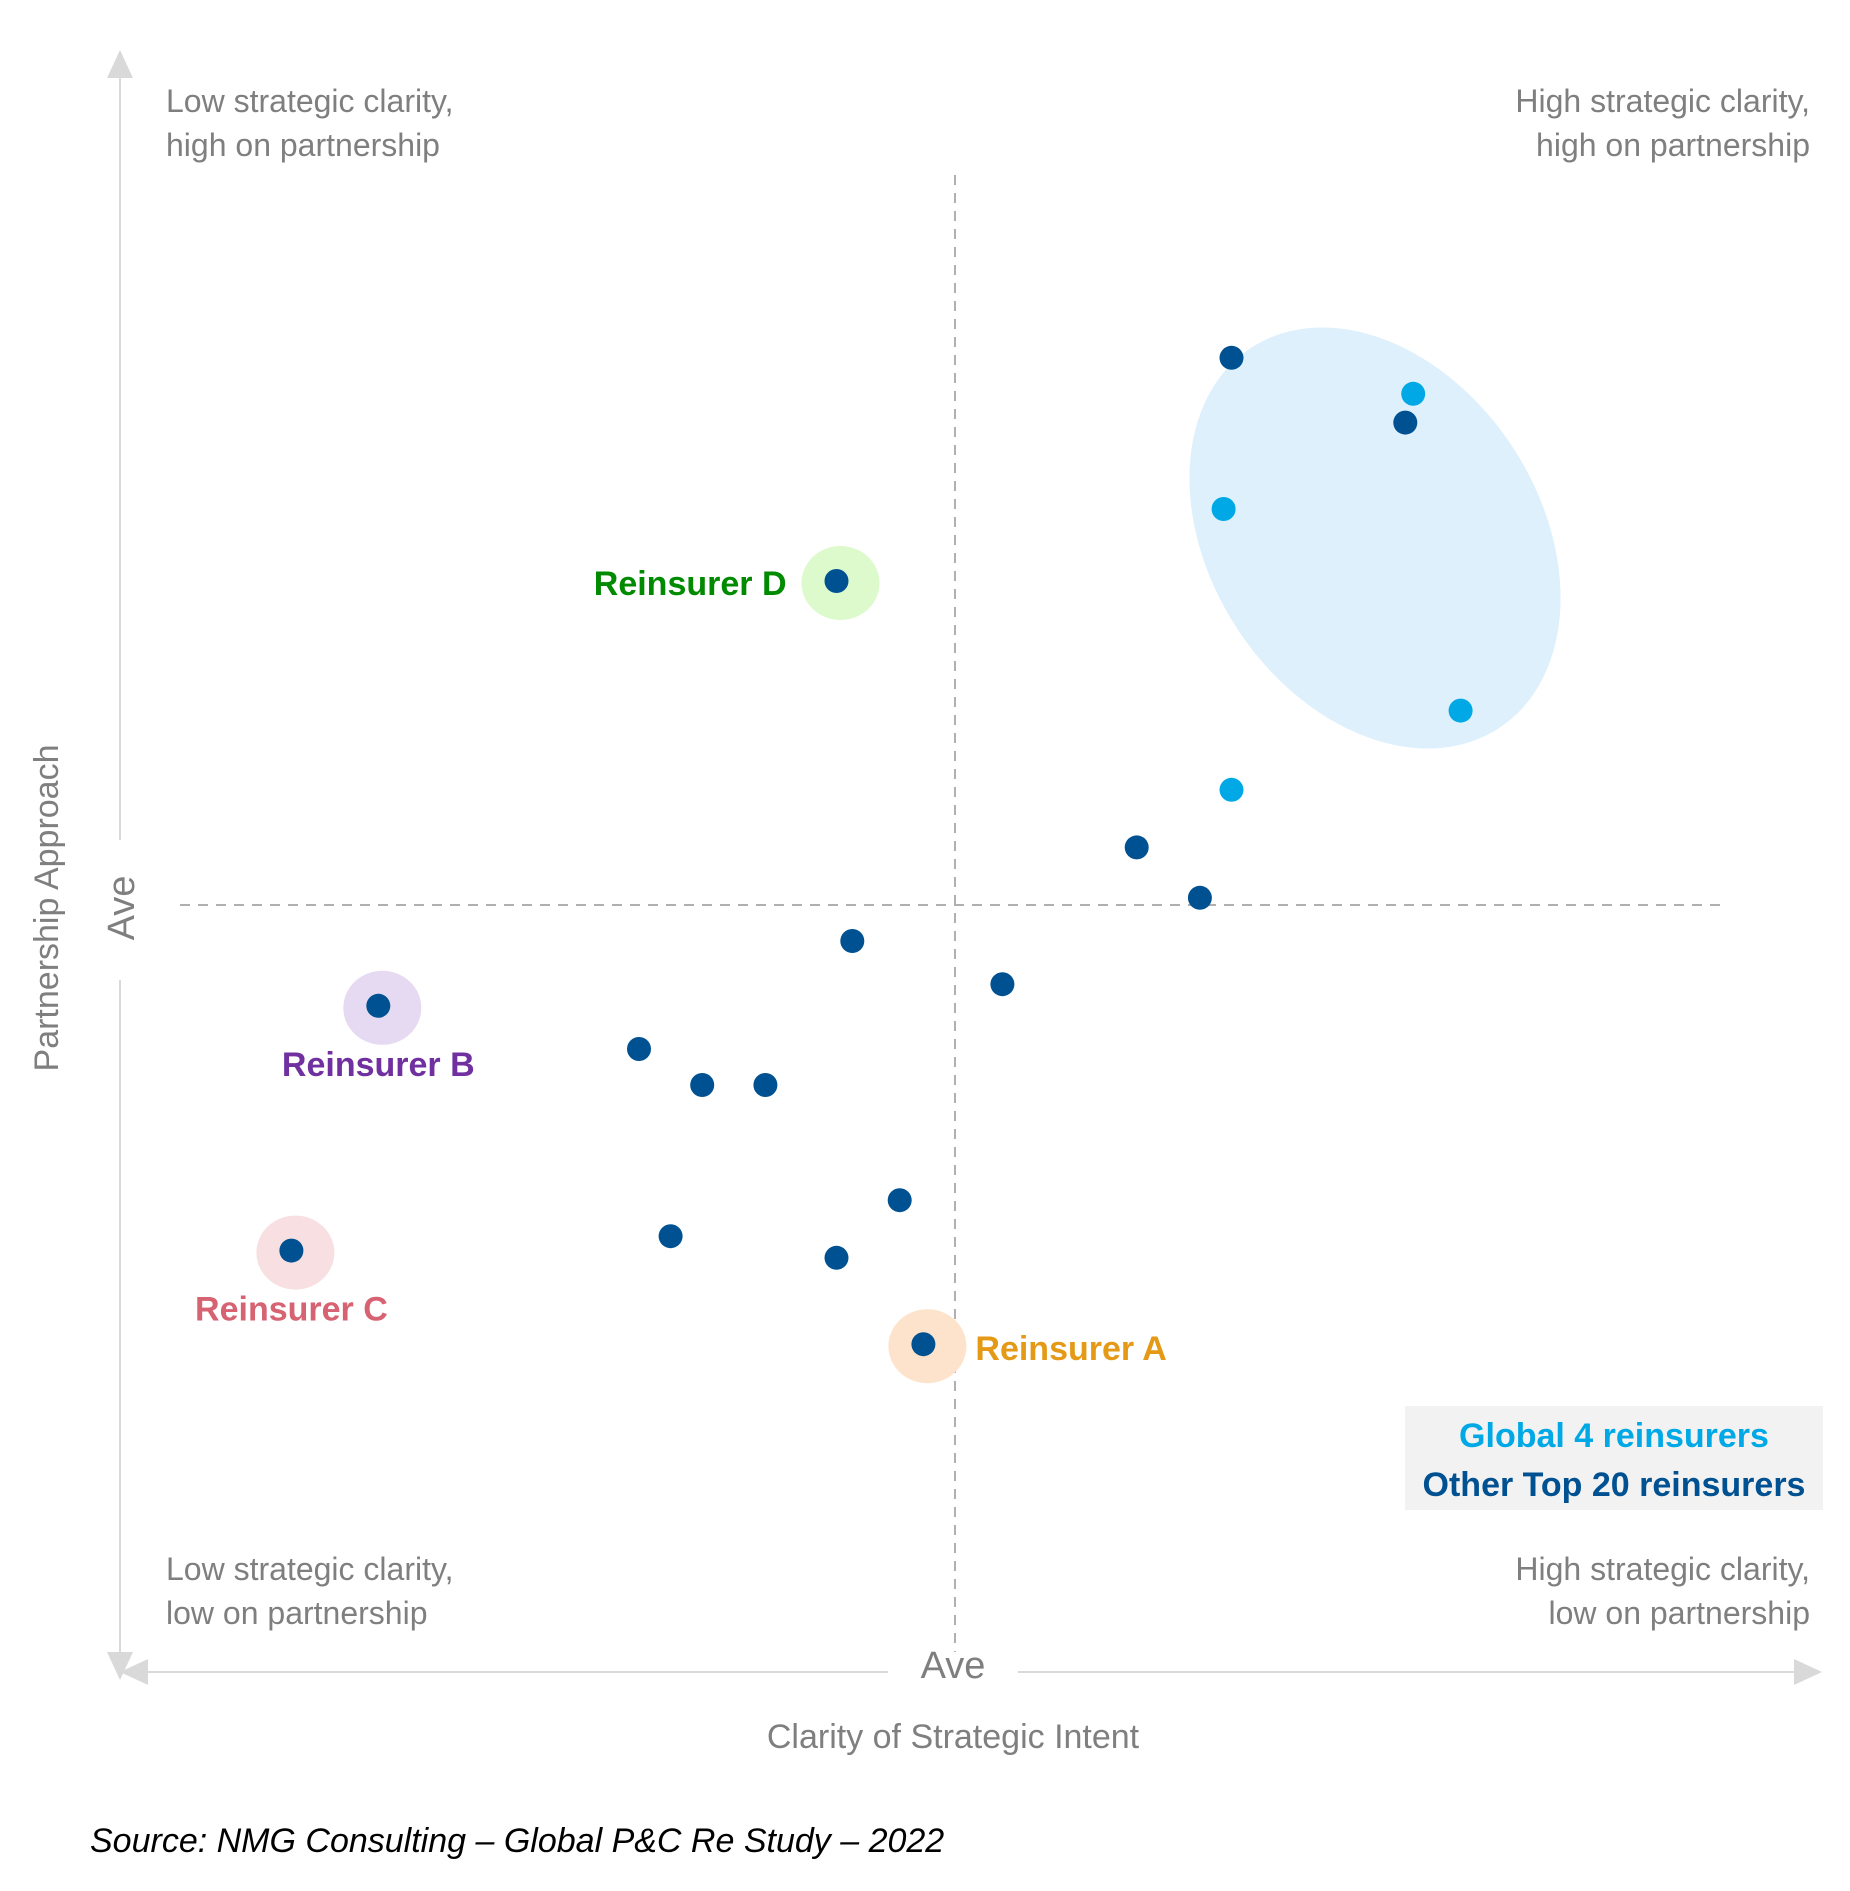 This screenshot has width=1850, height=1891. What do you see at coordinates (1070, 1349) in the screenshot?
I see `reinsurer-a-label: Reinsurer A` at bounding box center [1070, 1349].